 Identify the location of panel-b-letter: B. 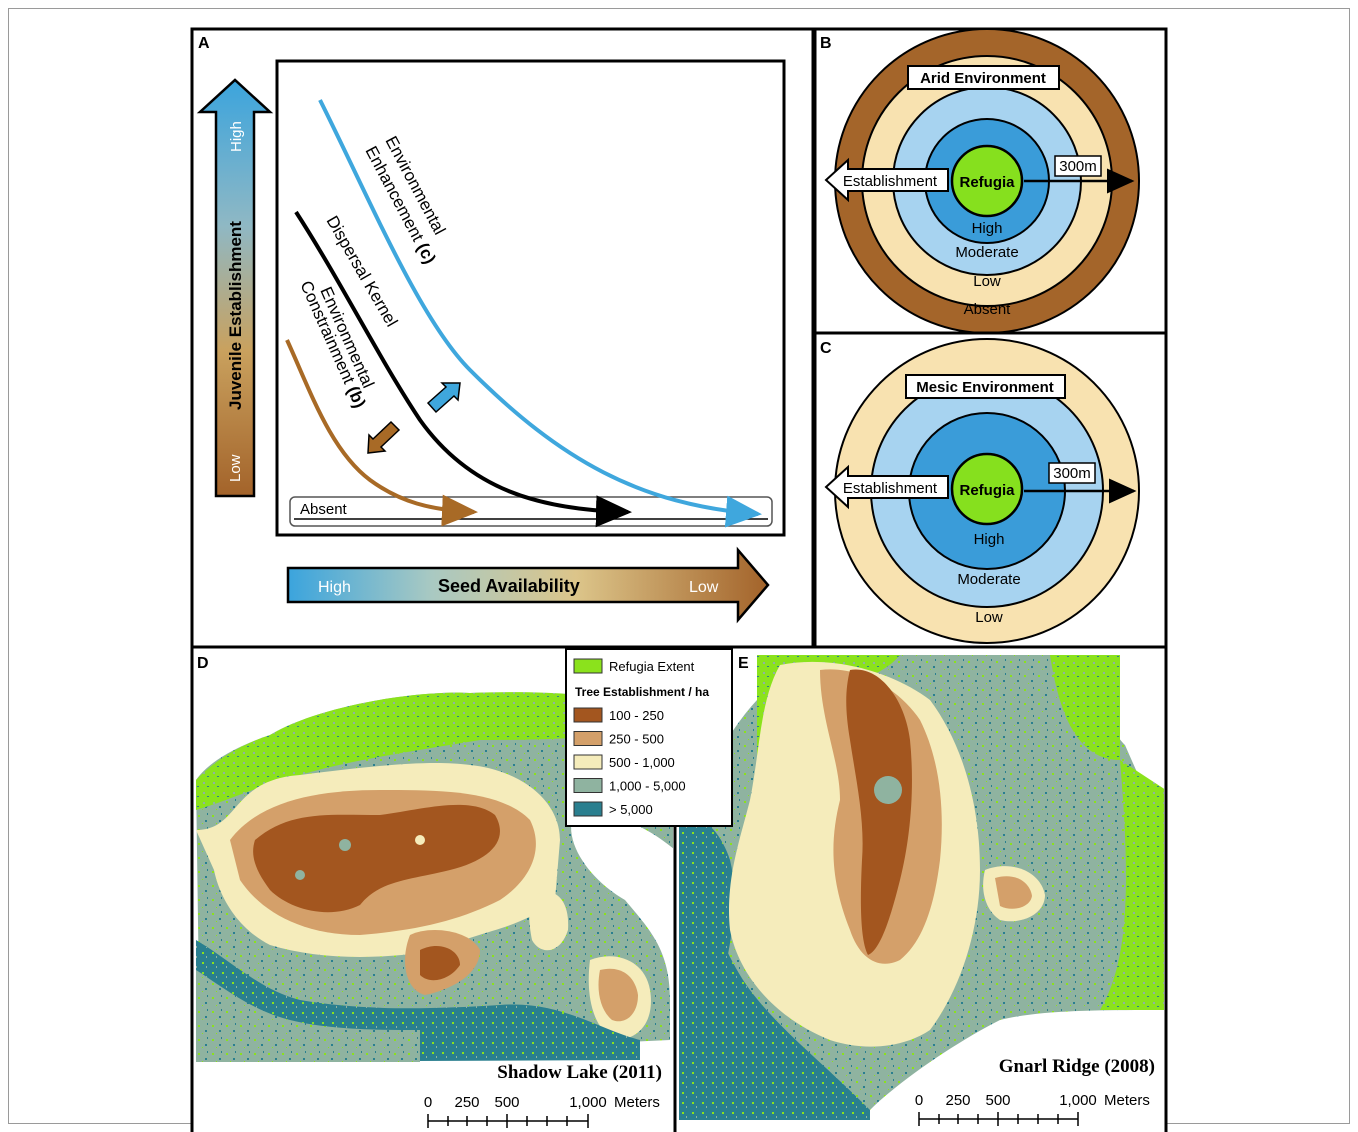
(826, 43).